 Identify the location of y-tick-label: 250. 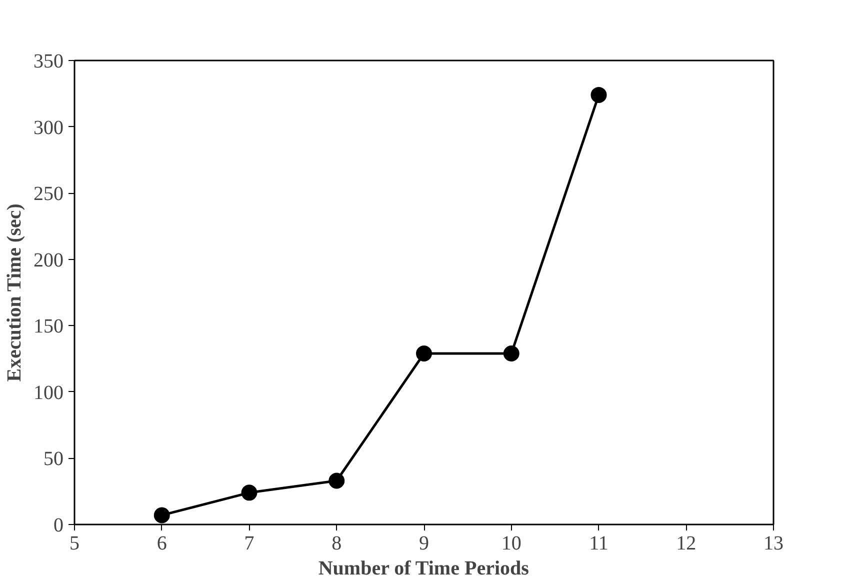
(49, 194).